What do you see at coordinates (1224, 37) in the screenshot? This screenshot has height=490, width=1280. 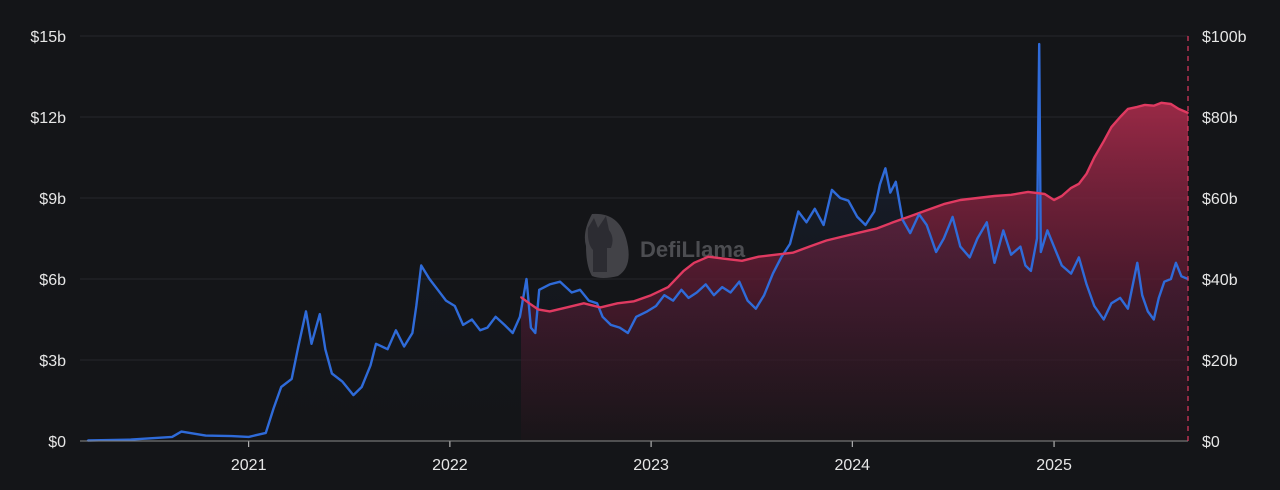 I see `y-right-tick-label: $100b` at bounding box center [1224, 37].